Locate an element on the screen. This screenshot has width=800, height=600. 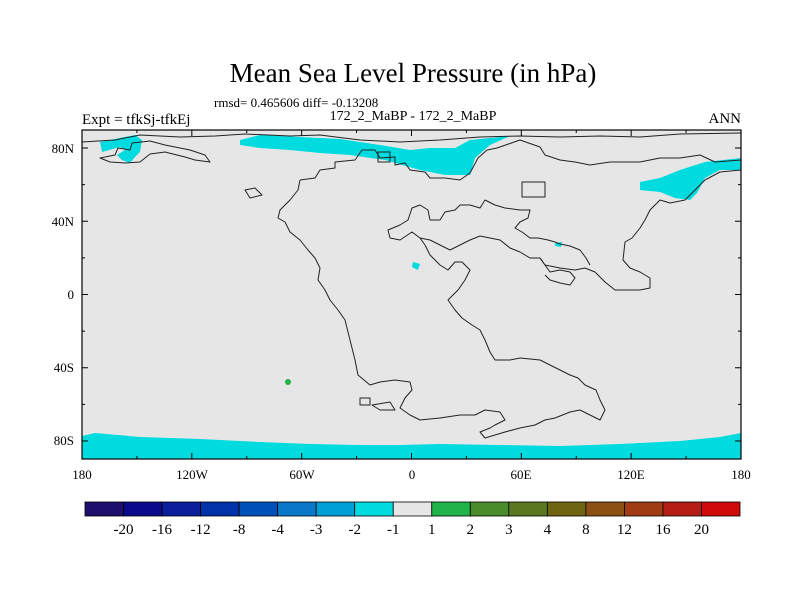
colorbar-label: 20 is located at coordinates (701, 530).